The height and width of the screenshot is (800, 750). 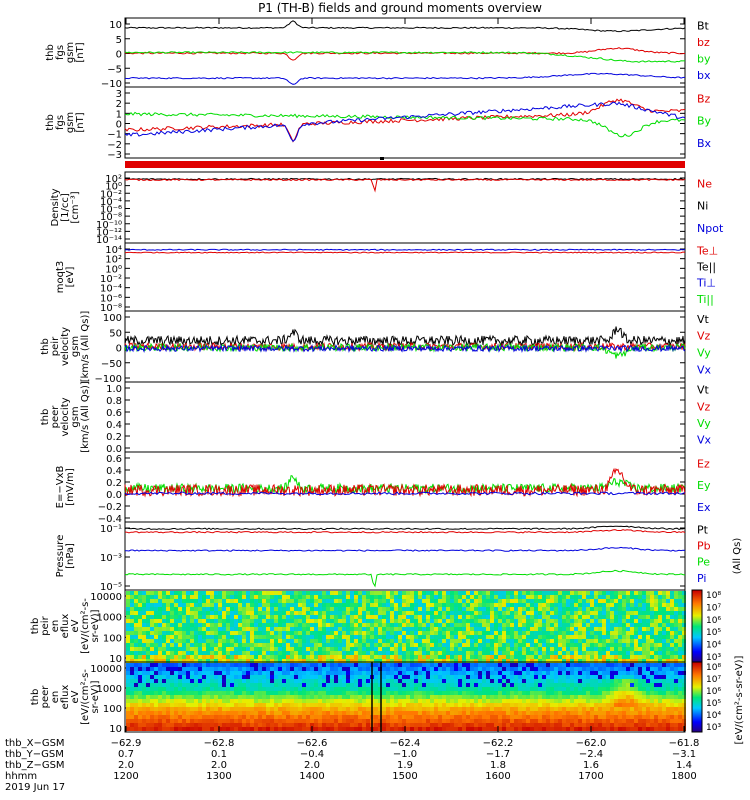 I want to click on xaxis-value: −62.4, so click(x=405, y=743).